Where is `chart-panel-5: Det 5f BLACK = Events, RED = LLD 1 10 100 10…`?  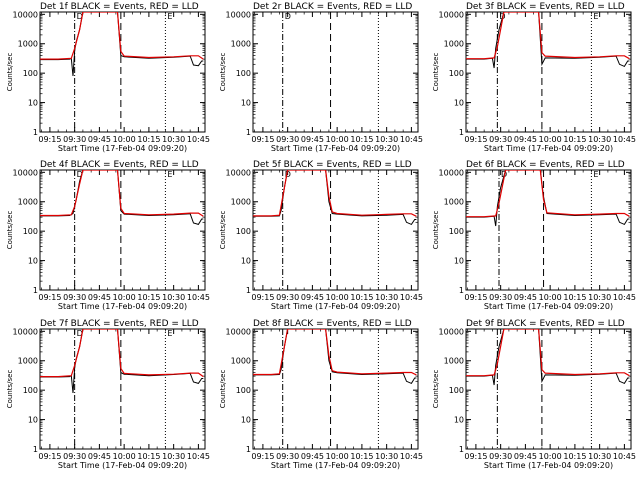
chart-panel-5: Det 5f BLACK = Events, RED = LLD 1 10 100 10… is located at coordinates (321, 235).